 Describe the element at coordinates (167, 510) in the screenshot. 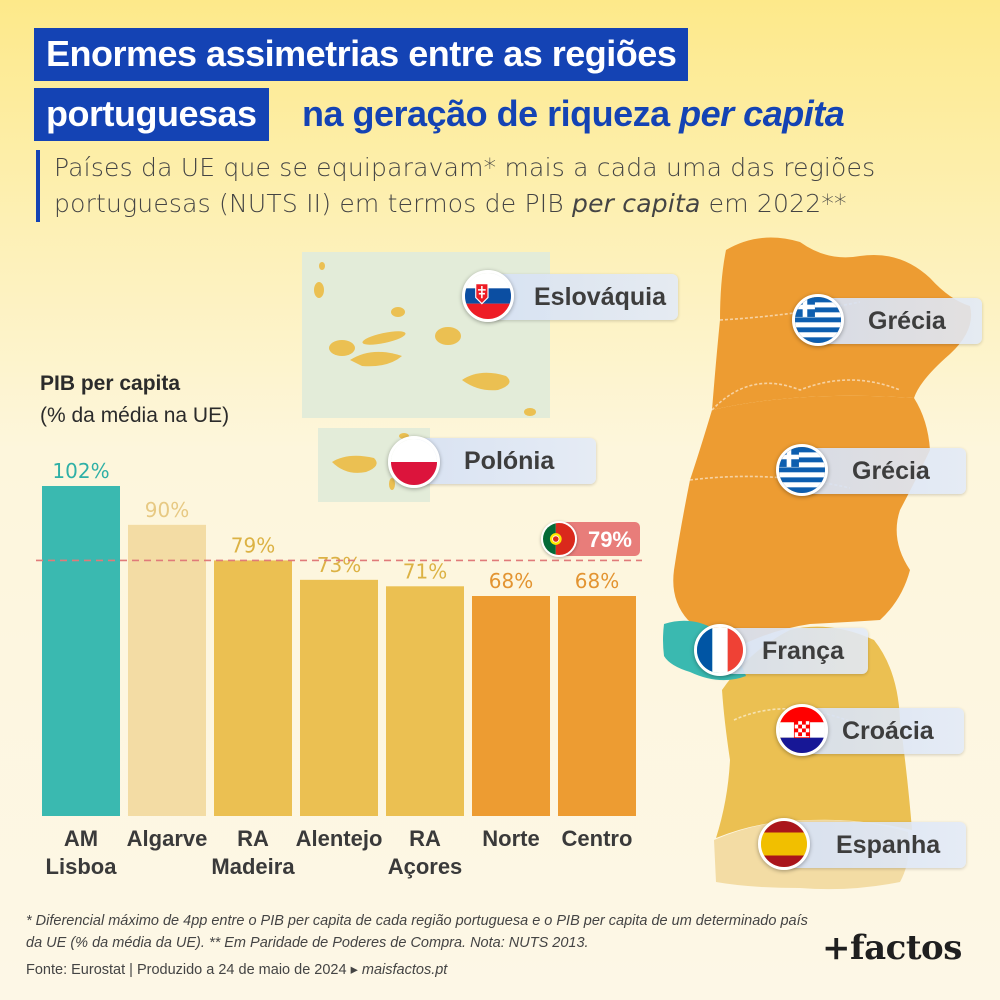

I see `bar-value-label: 90%` at that location.